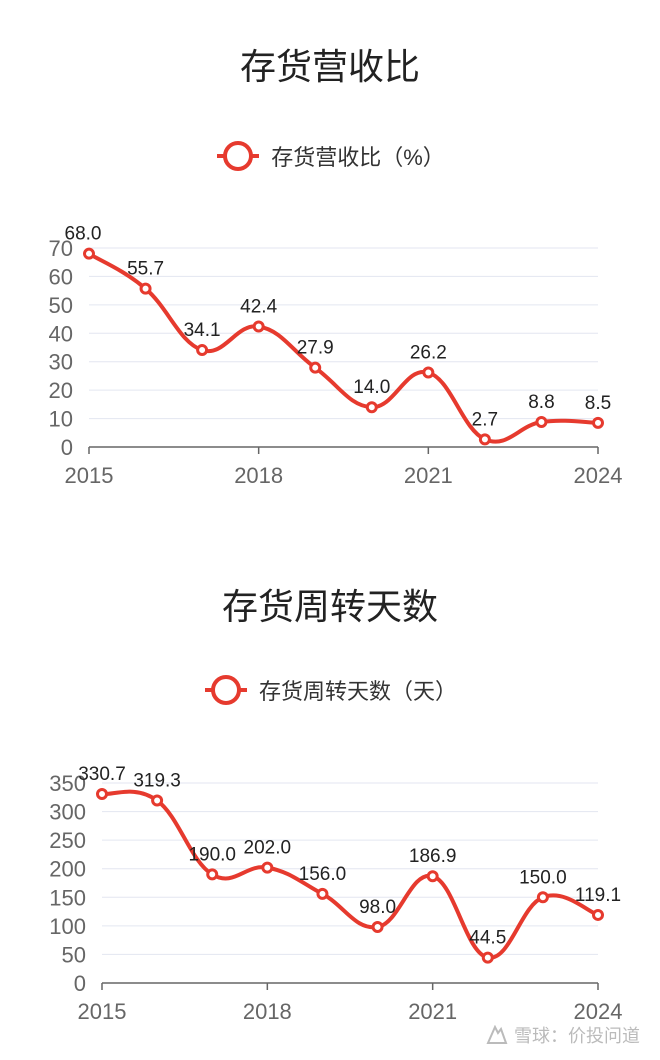 The width and height of the screenshot is (660, 1060). I want to click on y-tick-label: 60, so click(61, 276).